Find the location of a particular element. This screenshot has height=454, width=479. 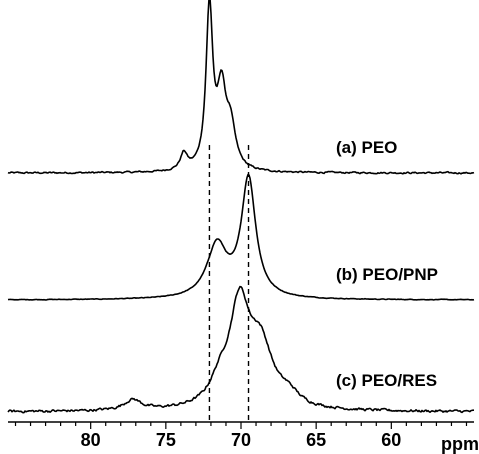

x-ticks: 80 75 70 65 60 is located at coordinates (241, 436).